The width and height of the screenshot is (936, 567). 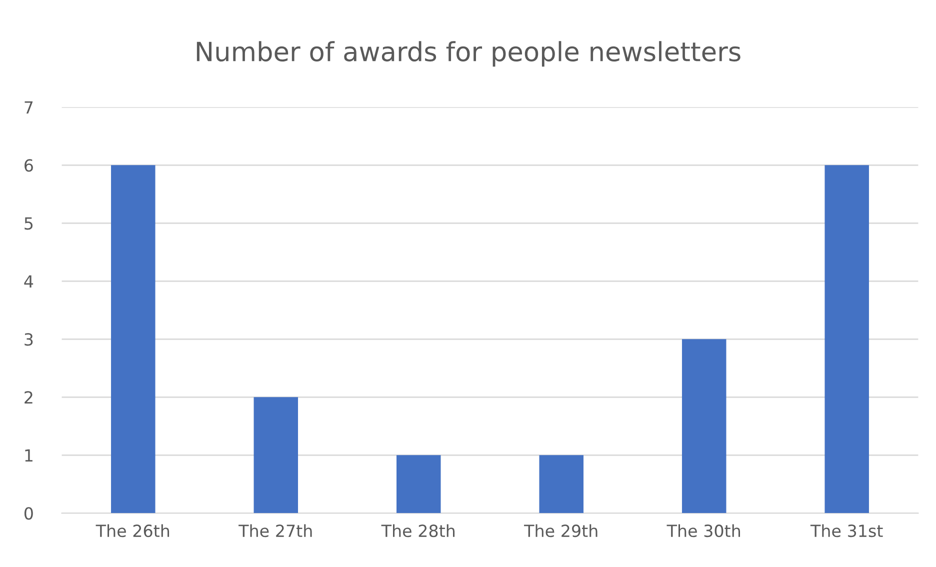 I want to click on x-tick-label: The 30th, so click(x=703, y=531).